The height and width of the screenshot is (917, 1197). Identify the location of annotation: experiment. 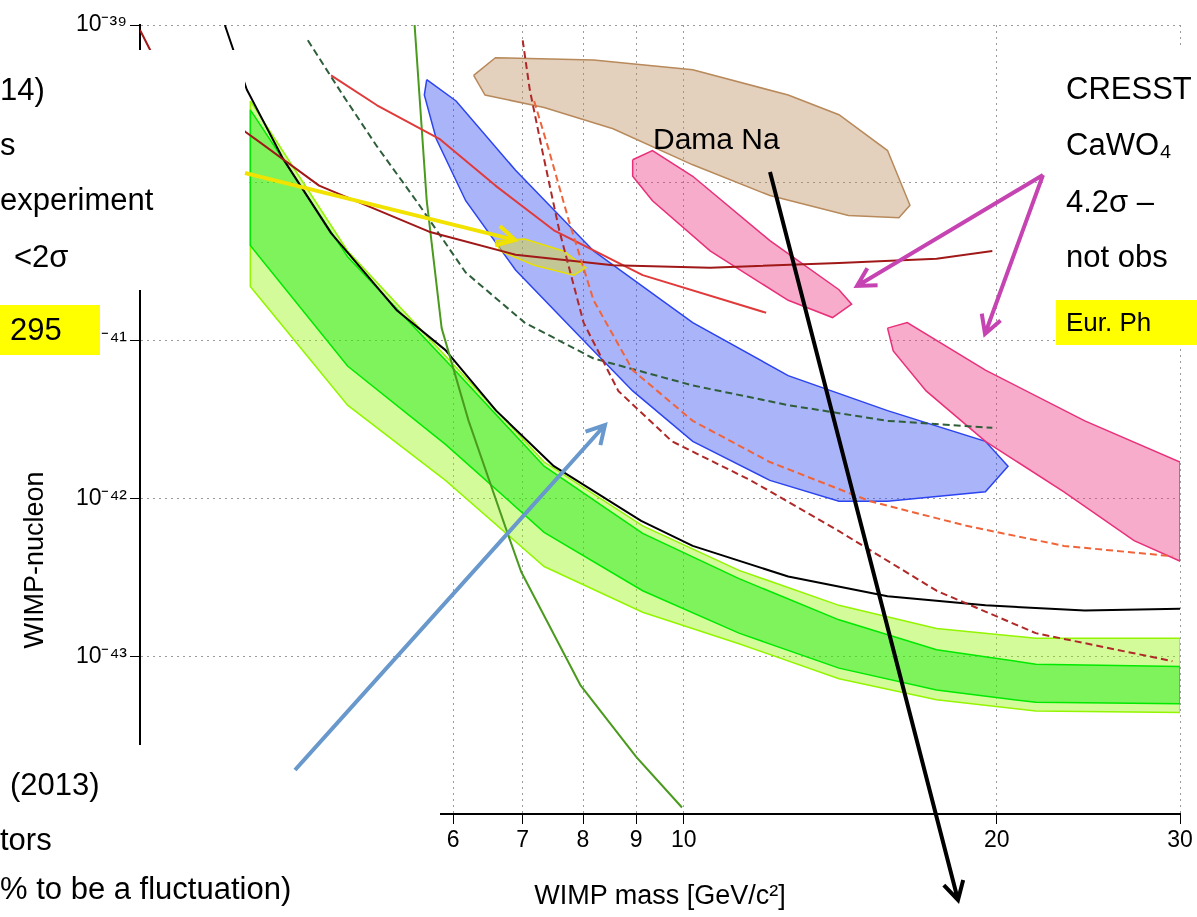
(77, 200).